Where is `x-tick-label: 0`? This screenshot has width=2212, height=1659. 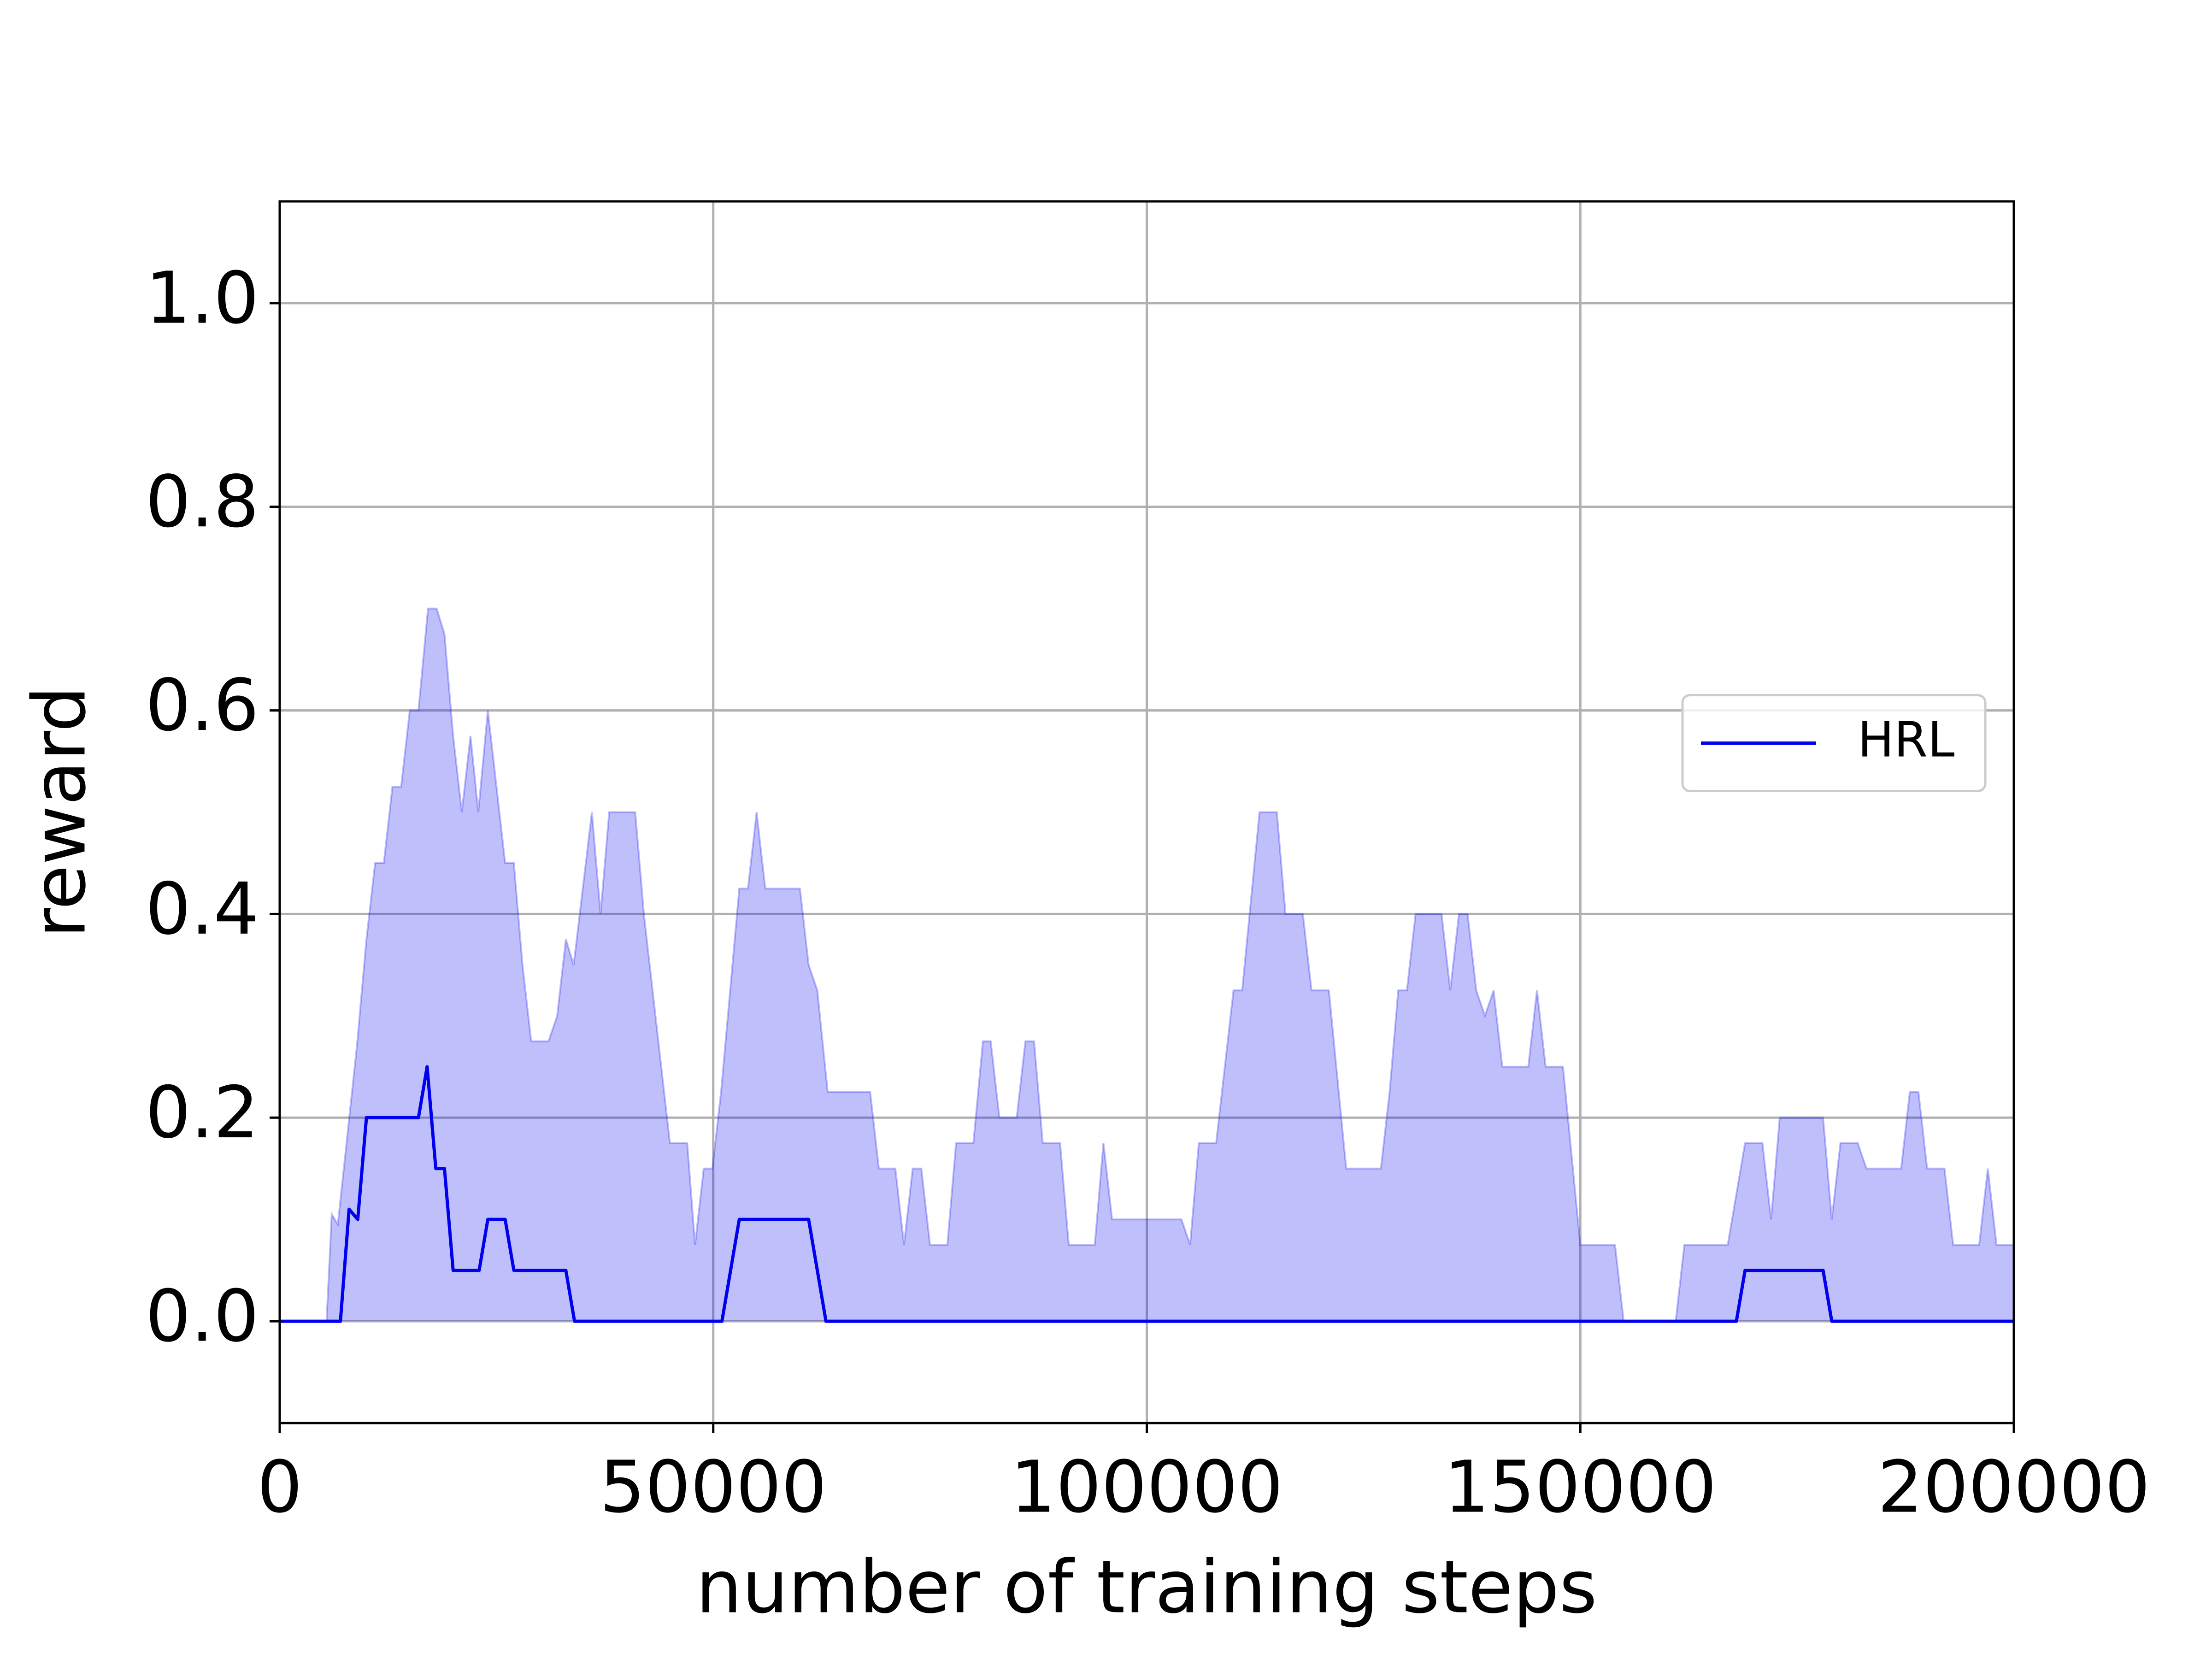 x-tick-label: 0 is located at coordinates (280, 1487).